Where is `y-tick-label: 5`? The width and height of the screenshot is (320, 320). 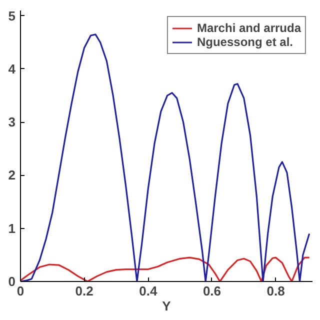 y-tick-label: 5 is located at coordinates (12, 16).